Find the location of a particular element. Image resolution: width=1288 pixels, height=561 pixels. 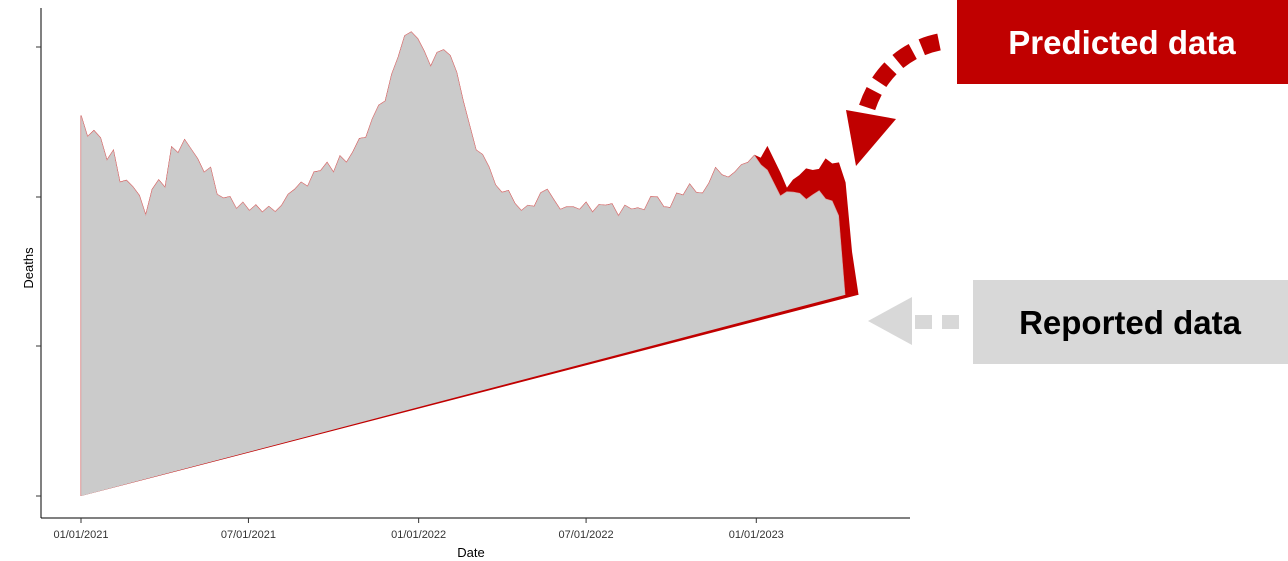

y-axis-ticks is located at coordinates (38, 271).